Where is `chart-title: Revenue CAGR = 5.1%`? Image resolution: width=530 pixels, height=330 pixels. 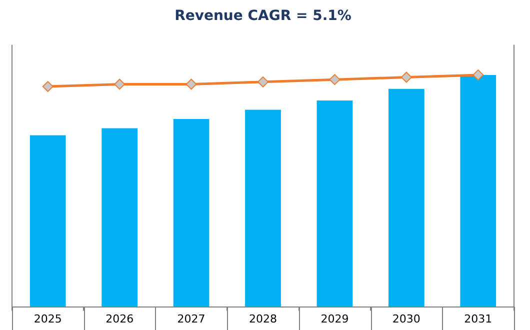 chart-title: Revenue CAGR = 5.1% is located at coordinates (263, 16).